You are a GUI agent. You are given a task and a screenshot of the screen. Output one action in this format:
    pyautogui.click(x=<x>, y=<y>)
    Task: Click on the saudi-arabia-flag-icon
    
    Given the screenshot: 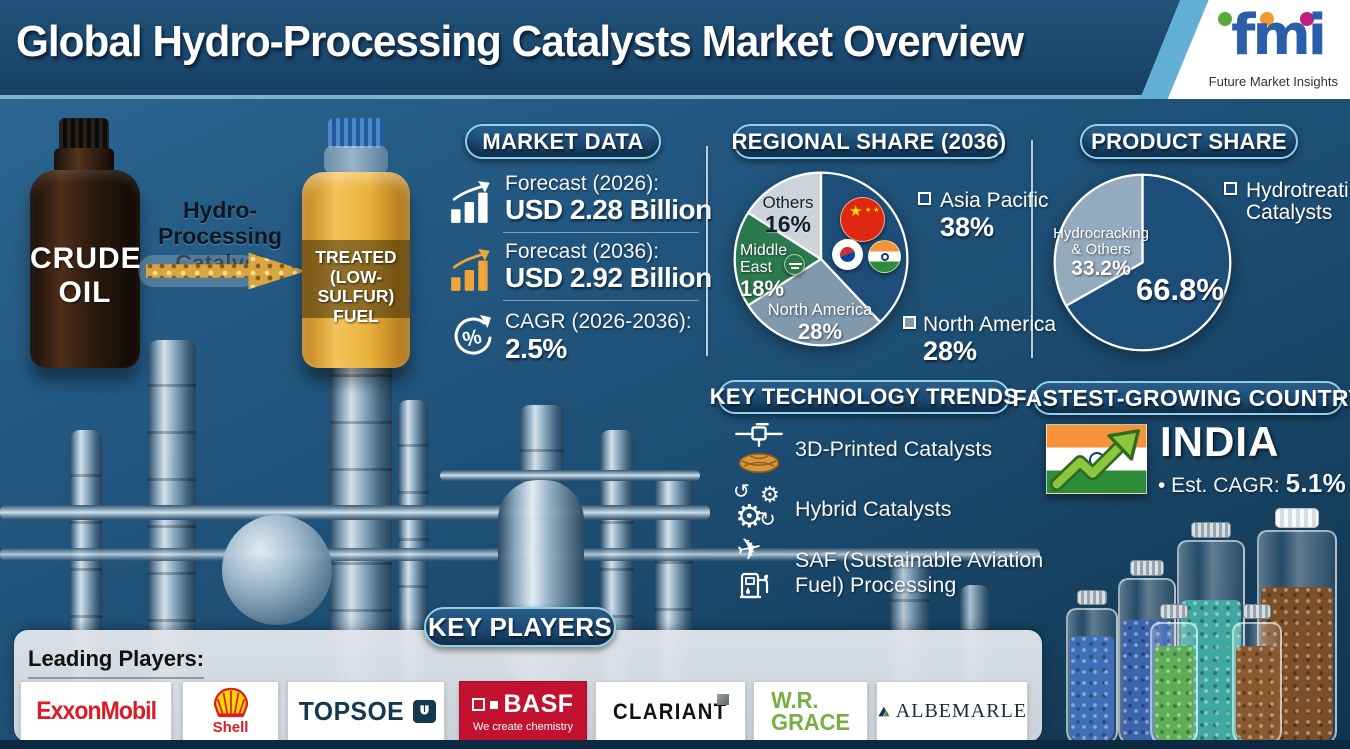 What is the action you would take?
    pyautogui.click(x=794, y=264)
    